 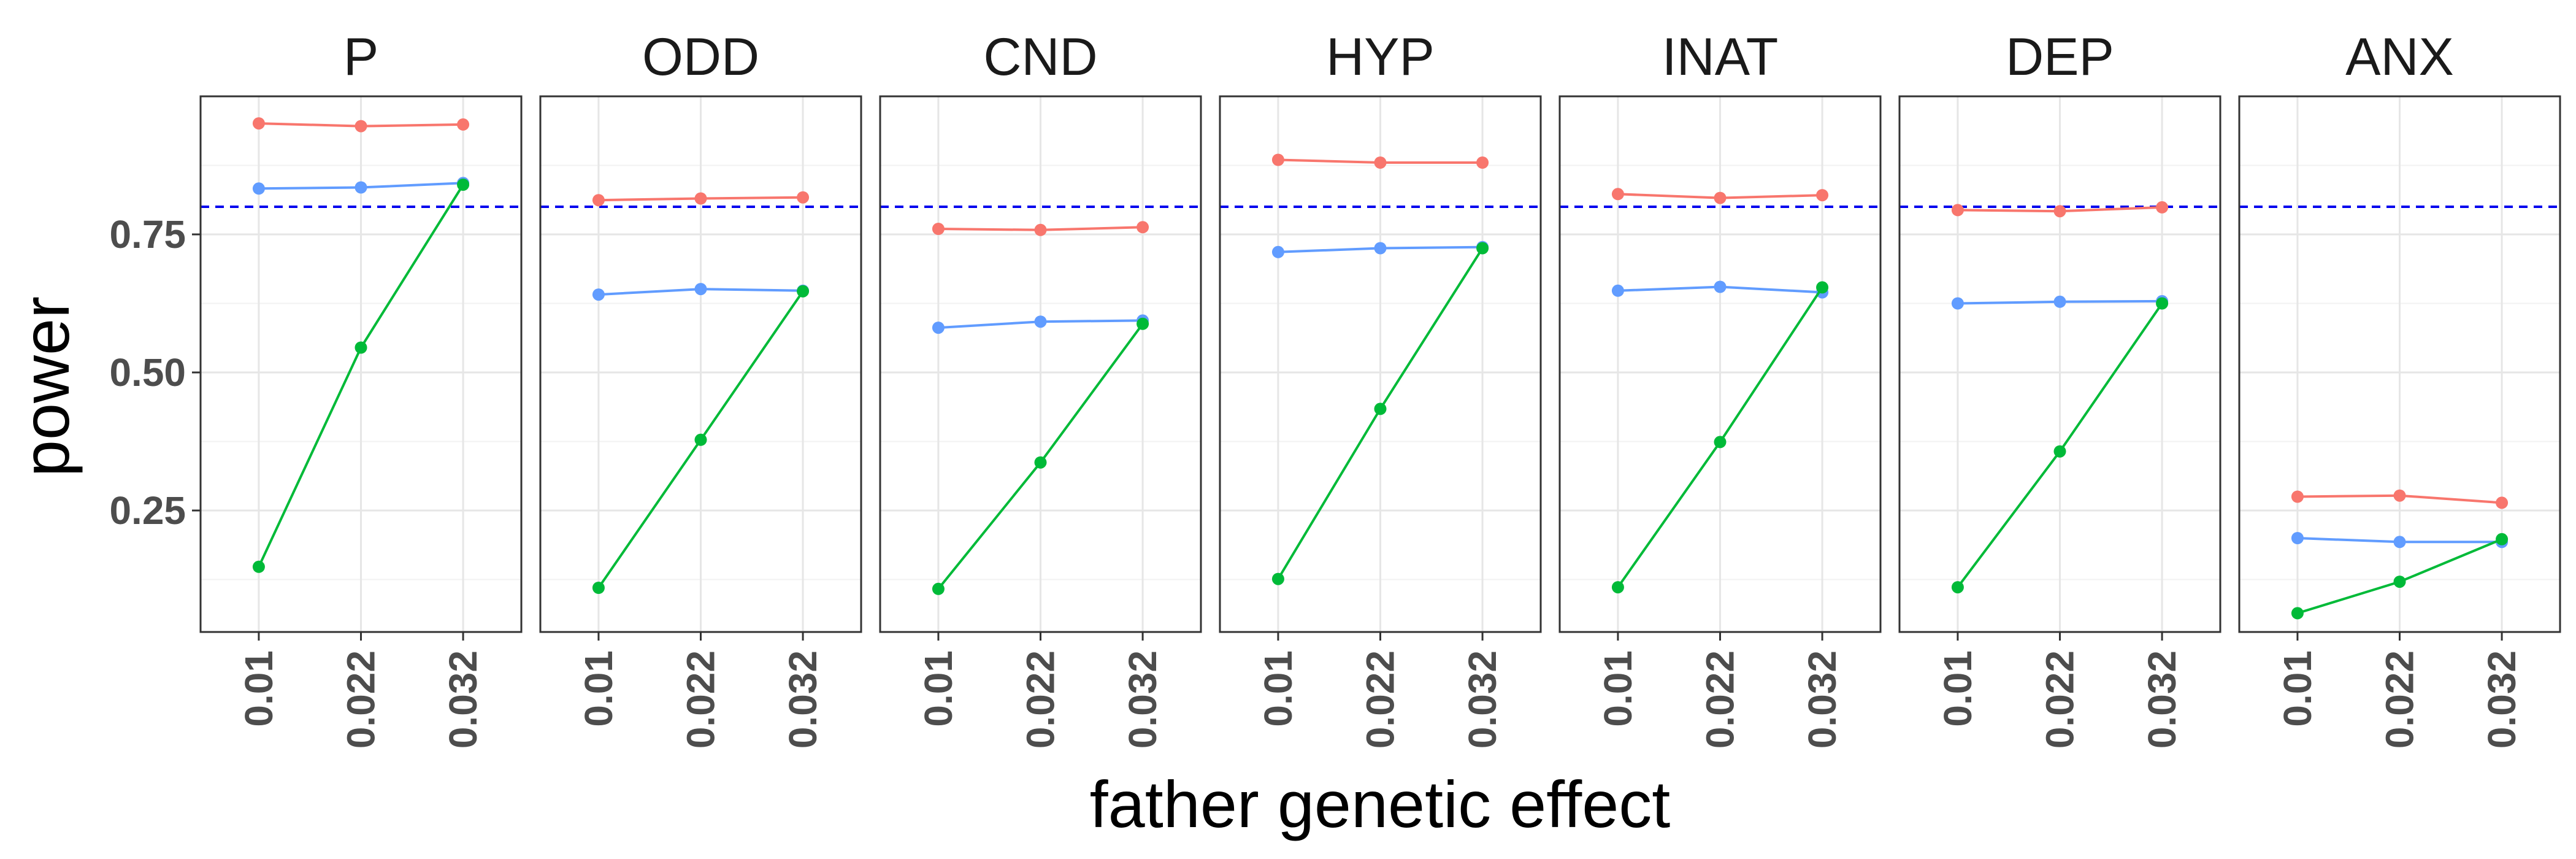 What do you see at coordinates (1040, 388) in the screenshot?
I see `facet-cnd: CND 0.01 0.022 0.032` at bounding box center [1040, 388].